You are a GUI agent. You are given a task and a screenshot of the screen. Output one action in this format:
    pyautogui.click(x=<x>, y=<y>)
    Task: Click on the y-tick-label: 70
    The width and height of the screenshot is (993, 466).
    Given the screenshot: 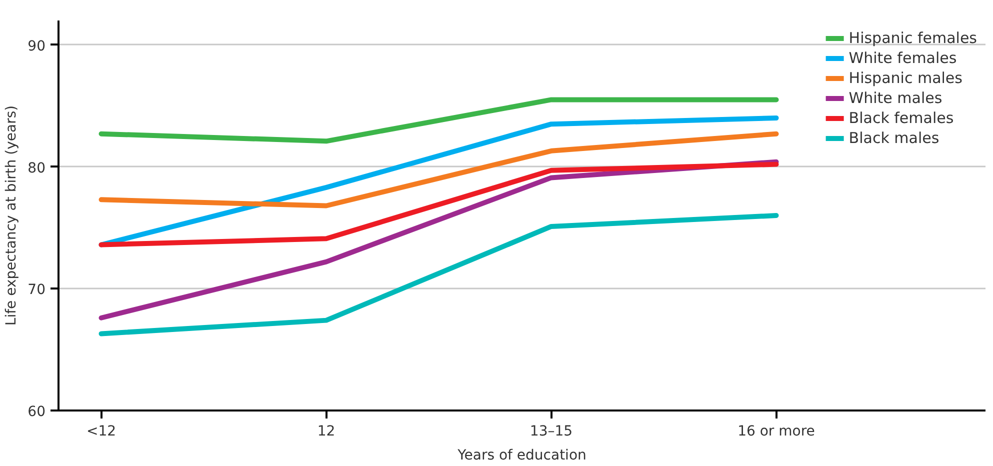 What is the action you would take?
    pyautogui.click(x=37, y=290)
    